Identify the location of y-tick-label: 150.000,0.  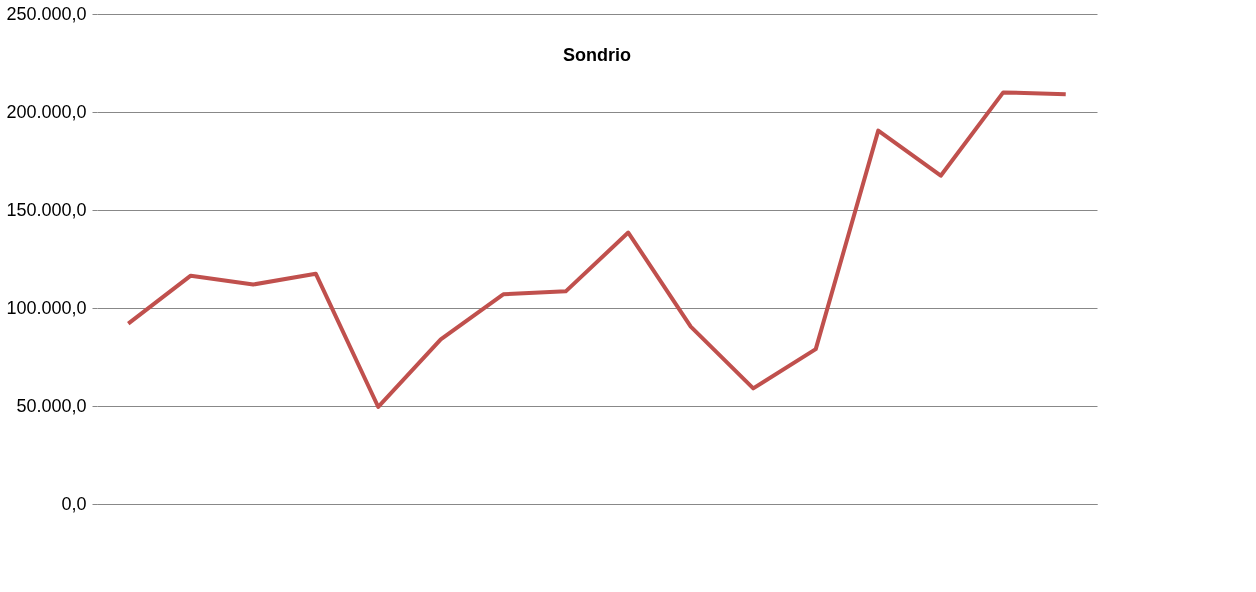
(46, 209).